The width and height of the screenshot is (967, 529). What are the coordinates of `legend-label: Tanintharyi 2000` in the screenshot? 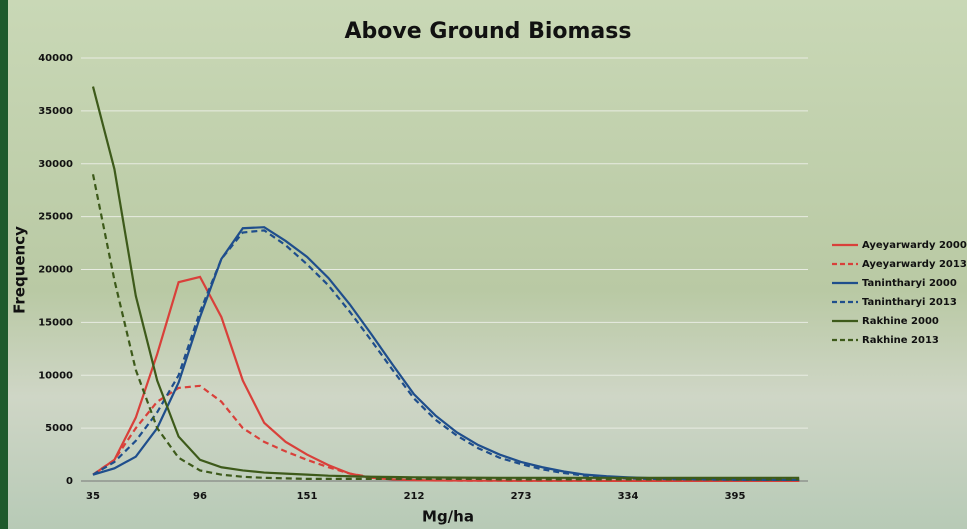 It's located at (909, 283).